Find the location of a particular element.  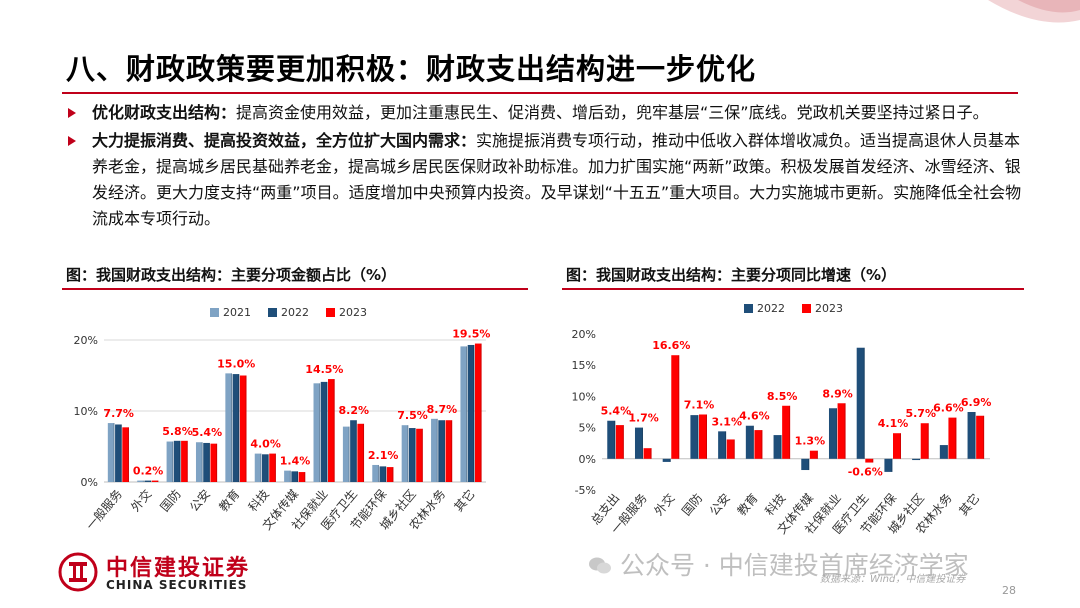

legend-label: 2021 is located at coordinates (237, 312).